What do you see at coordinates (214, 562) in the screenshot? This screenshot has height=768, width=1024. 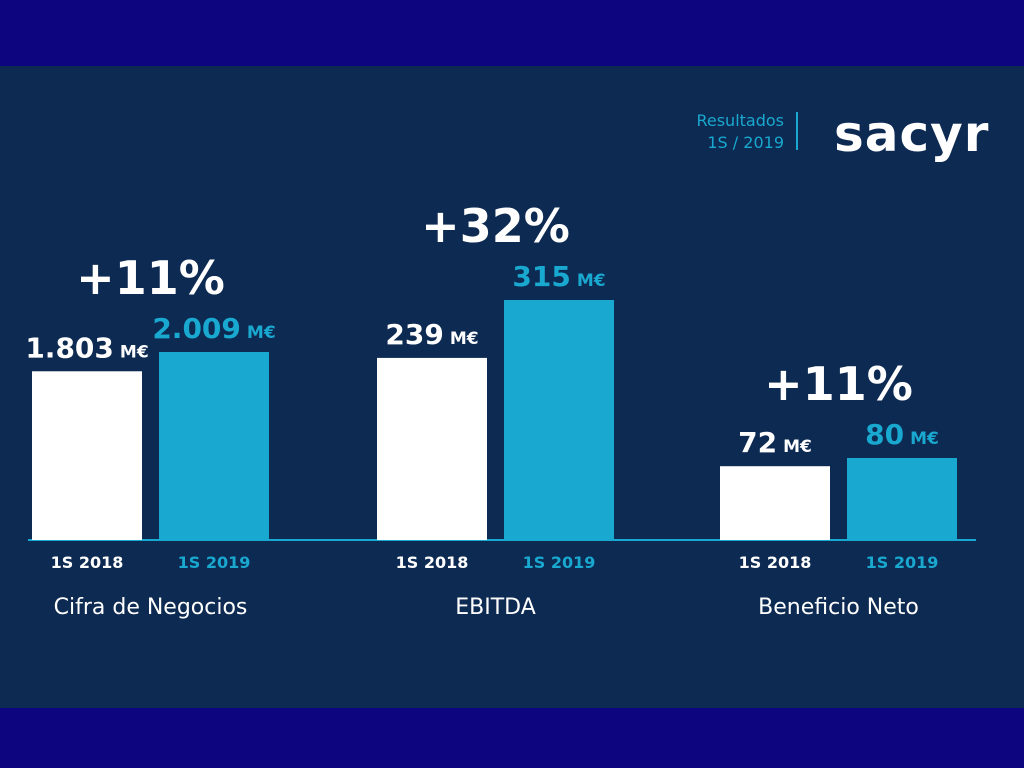 I see `period-tick-0-1: 1S 2019` at bounding box center [214, 562].